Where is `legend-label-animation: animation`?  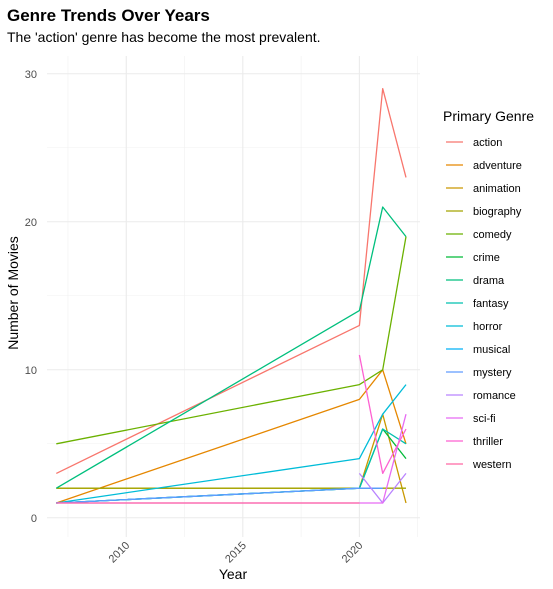
legend-label-animation: animation is located at coordinates (497, 189).